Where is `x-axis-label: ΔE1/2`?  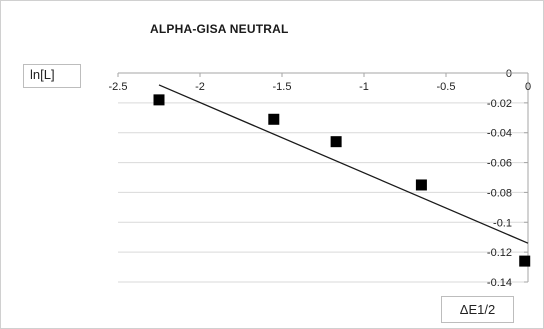
x-axis-label: ΔE1/2 is located at coordinates (477, 309).